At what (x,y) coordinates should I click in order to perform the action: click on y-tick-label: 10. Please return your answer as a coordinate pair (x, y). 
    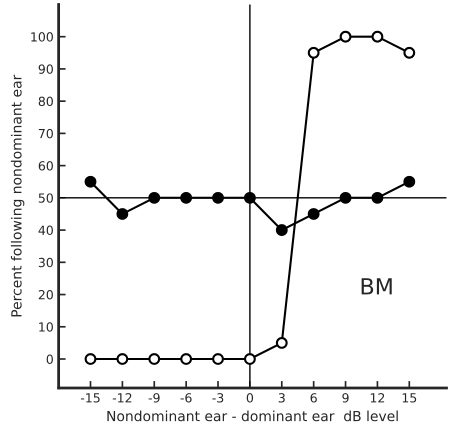
    Looking at the image, I should click on (46, 327).